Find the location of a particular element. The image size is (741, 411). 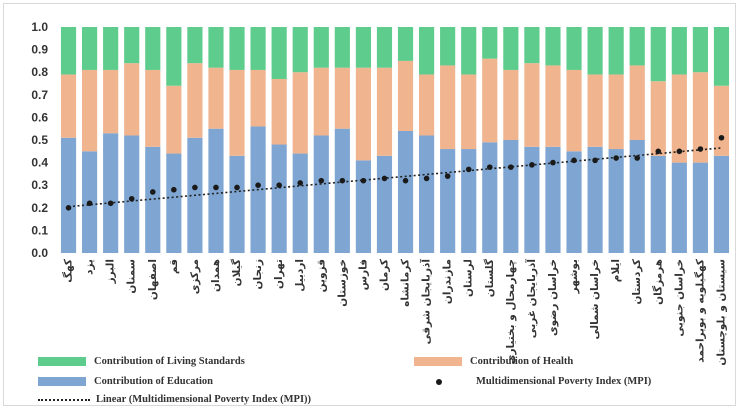

legend-item-living: Contribution of Living Standards is located at coordinates (141, 361).